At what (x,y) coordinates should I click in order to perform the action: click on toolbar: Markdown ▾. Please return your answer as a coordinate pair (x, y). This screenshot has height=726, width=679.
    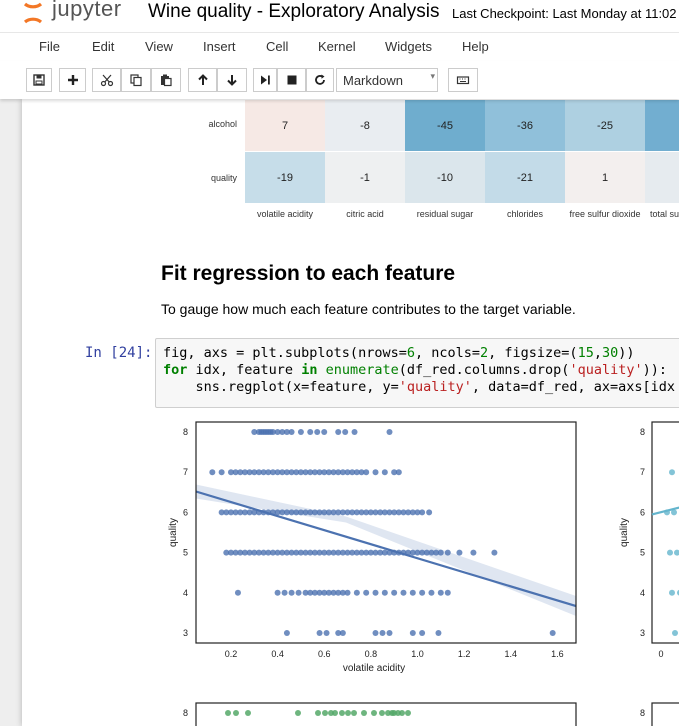
    Looking at the image, I should click on (339, 80).